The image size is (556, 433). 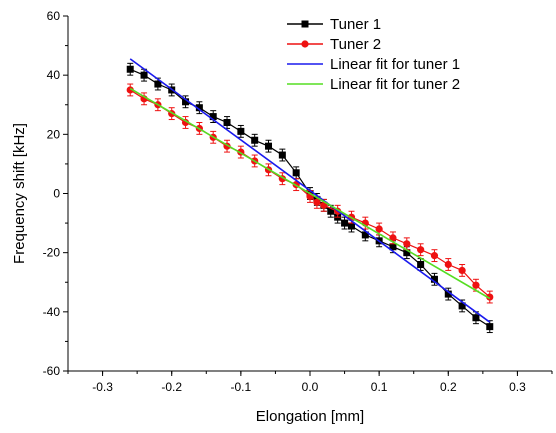 What do you see at coordinates (52, 312) in the screenshot?
I see `y-tick-label: -40` at bounding box center [52, 312].